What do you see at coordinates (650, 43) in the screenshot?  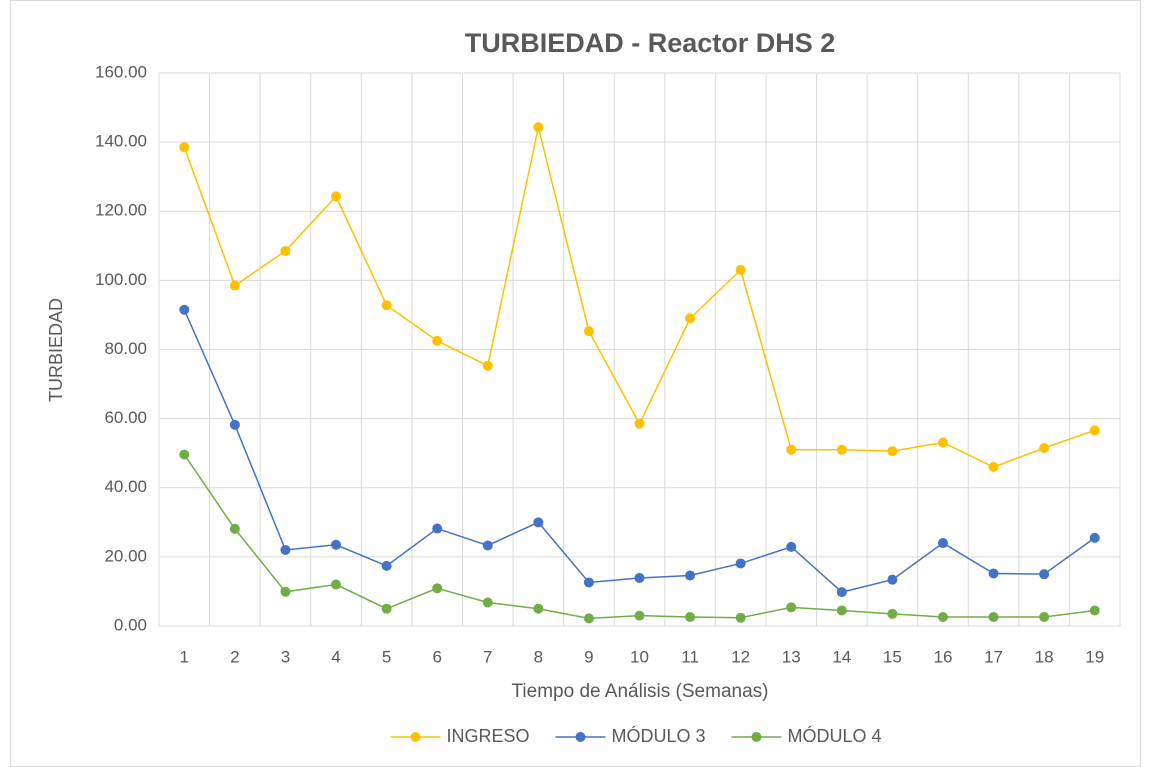 I see `chart-title: TURBIEDAD - Reactor DHS 2` at bounding box center [650, 43].